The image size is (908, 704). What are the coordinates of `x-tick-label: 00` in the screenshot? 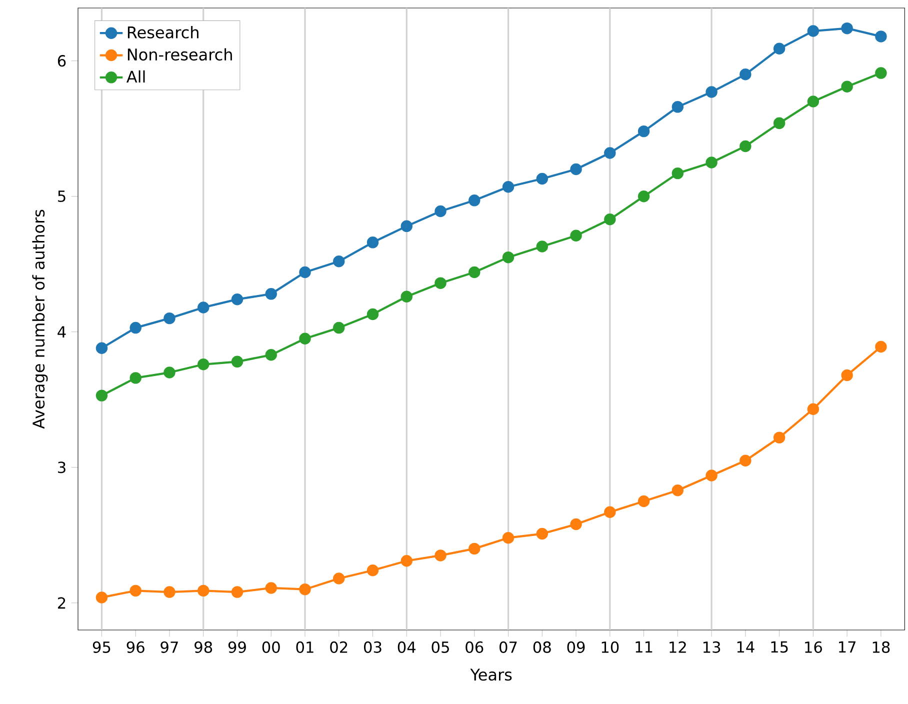 It's located at (271, 647).